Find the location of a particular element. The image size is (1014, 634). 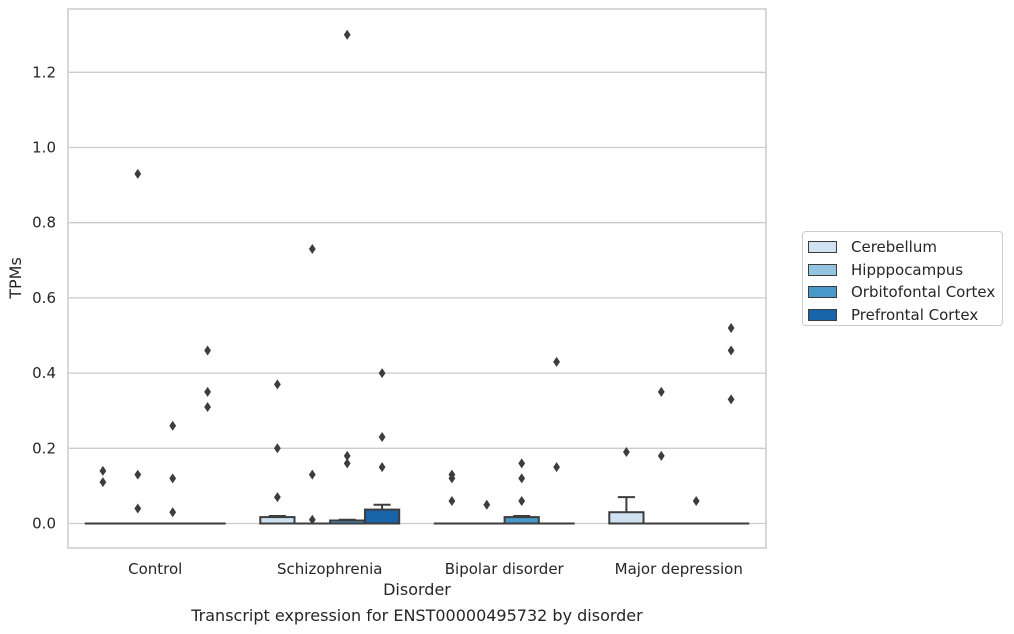

y-tick-label: 0.2 is located at coordinates (44, 448).